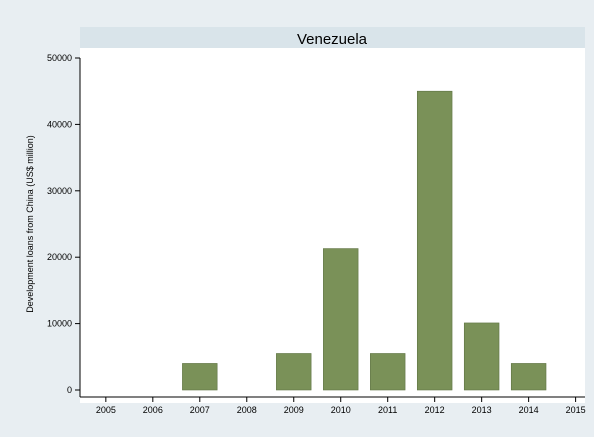  What do you see at coordinates (387, 410) in the screenshot?
I see `x-tick-label: 2011` at bounding box center [387, 410].